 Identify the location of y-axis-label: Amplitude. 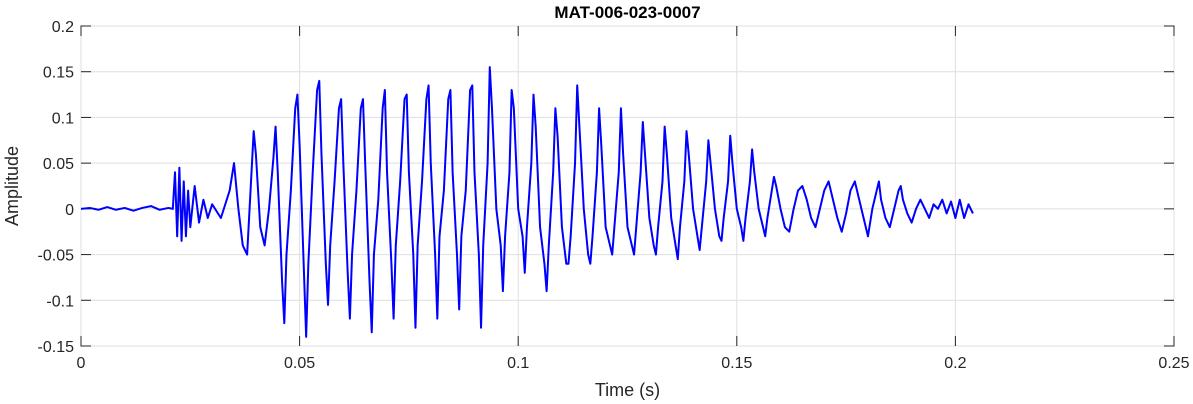
(12, 186).